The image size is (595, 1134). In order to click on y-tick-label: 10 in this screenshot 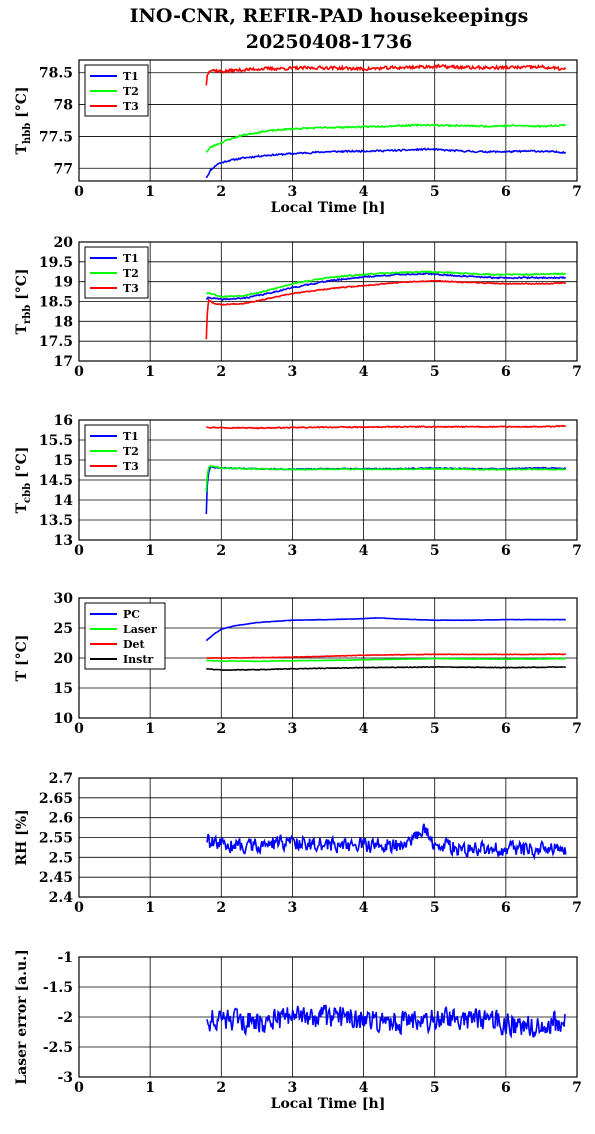, I will do `click(64, 719)`.